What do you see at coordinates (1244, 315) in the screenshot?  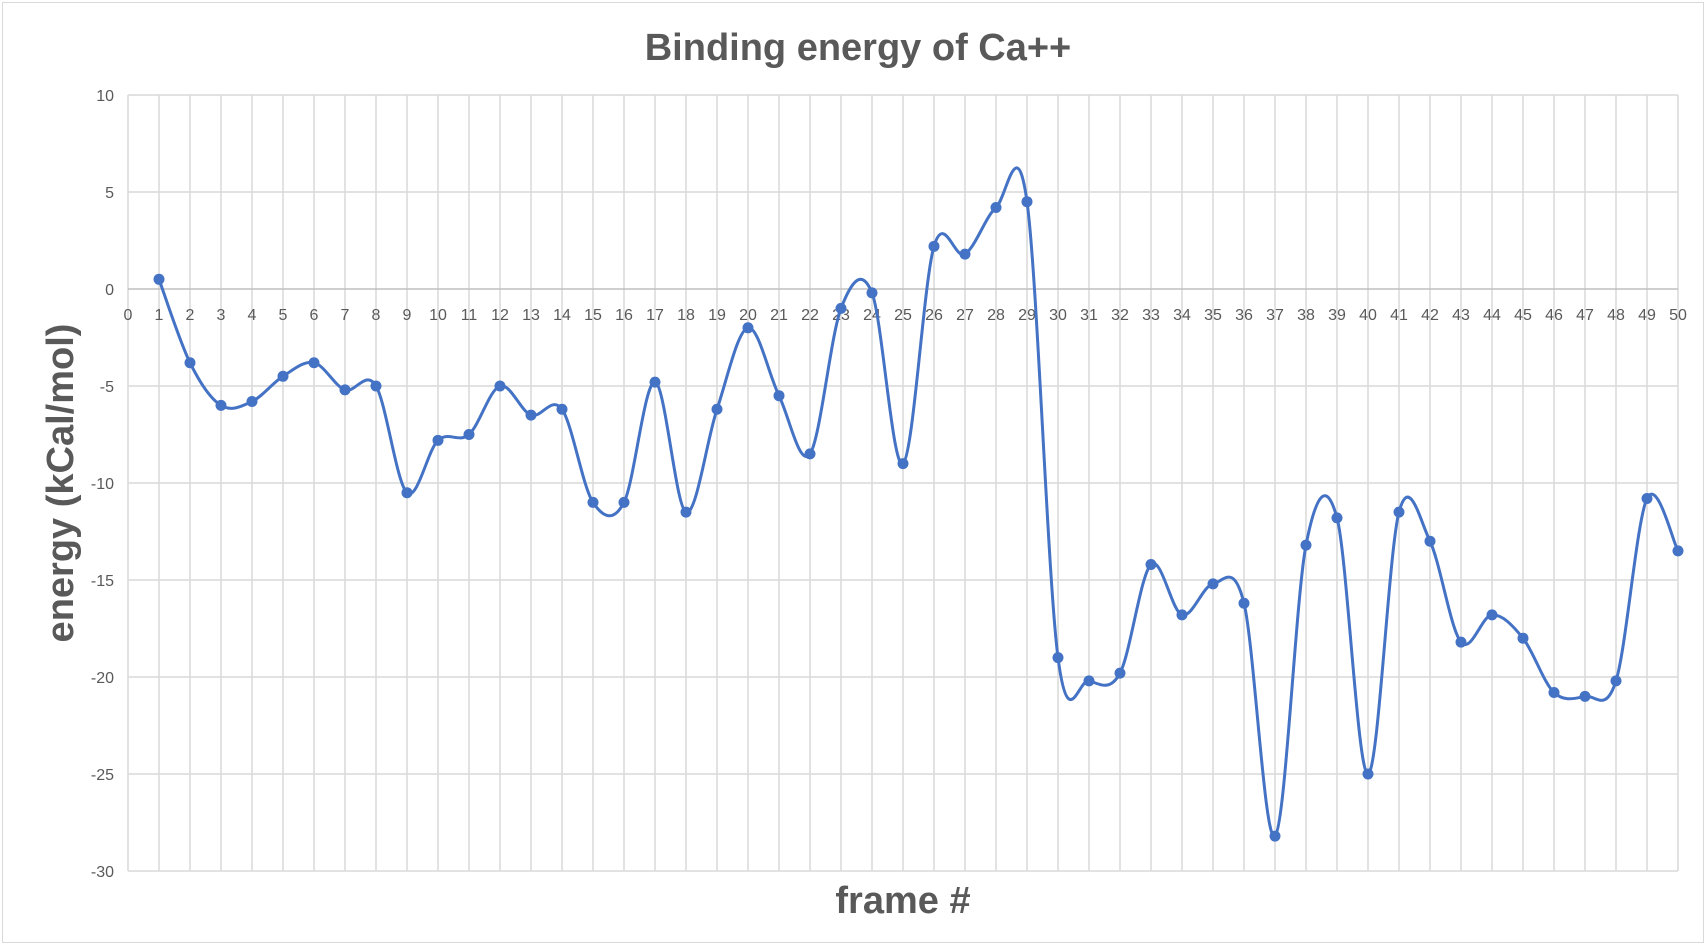 I see `x-tick-label: 36` at bounding box center [1244, 315].